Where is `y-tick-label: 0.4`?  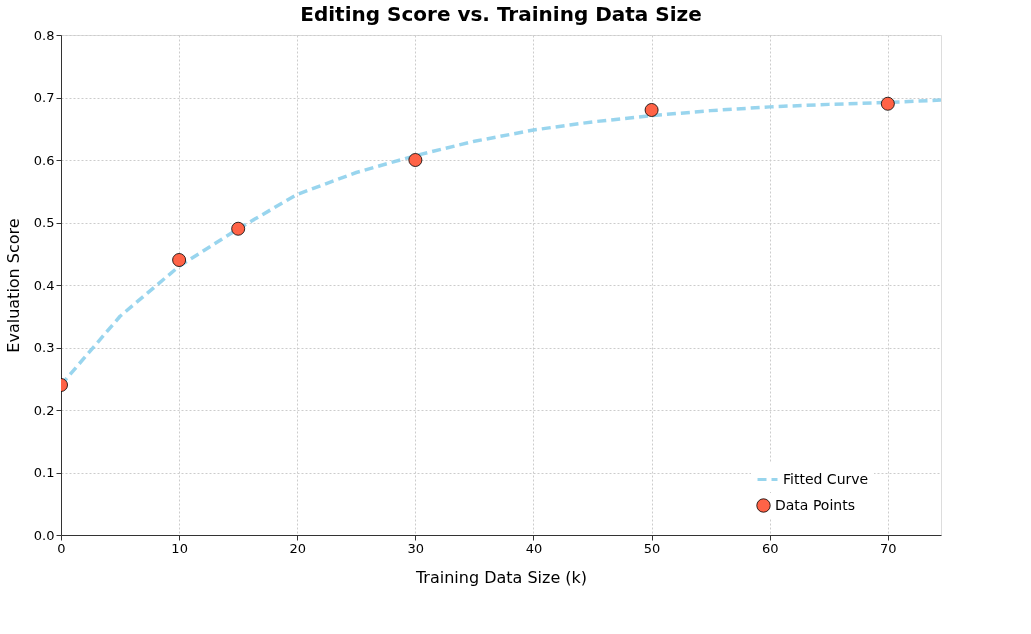
y-tick-label: 0.4 is located at coordinates (44, 285).